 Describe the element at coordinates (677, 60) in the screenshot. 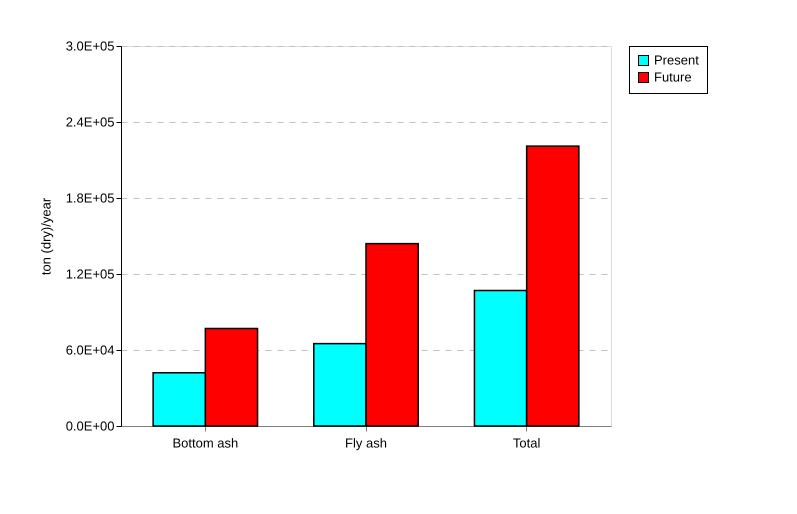

I see `legend-label: Present` at that location.